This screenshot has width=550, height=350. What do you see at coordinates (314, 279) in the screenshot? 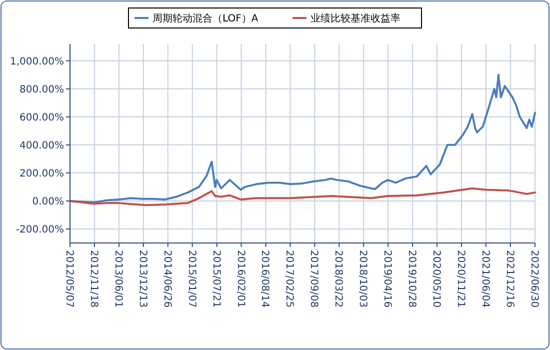
I see `x-tick-label: 2017/09/08` at bounding box center [314, 279].